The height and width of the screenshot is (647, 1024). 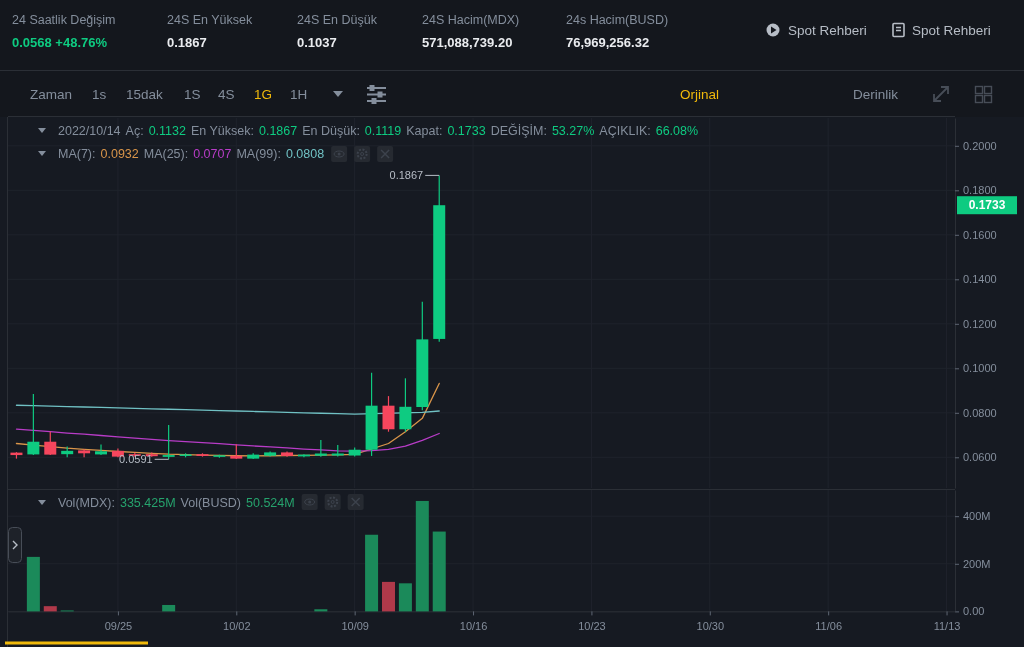 I want to click on y-tick-label: 0.0600, so click(x=980, y=457).